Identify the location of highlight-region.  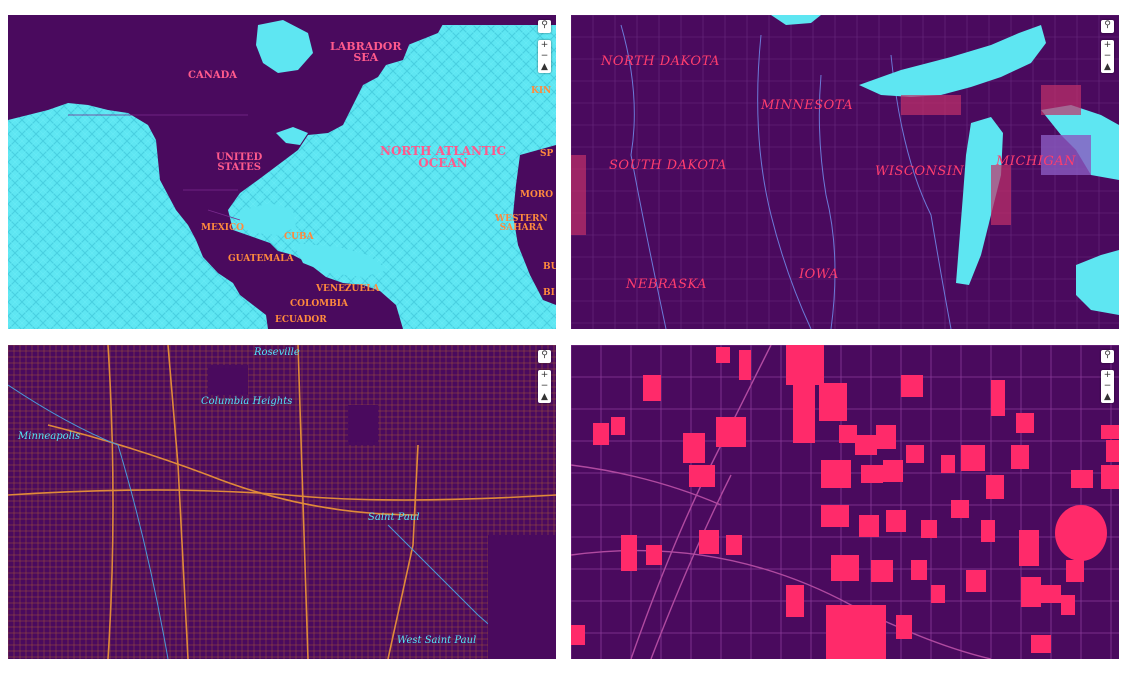
(1066, 155).